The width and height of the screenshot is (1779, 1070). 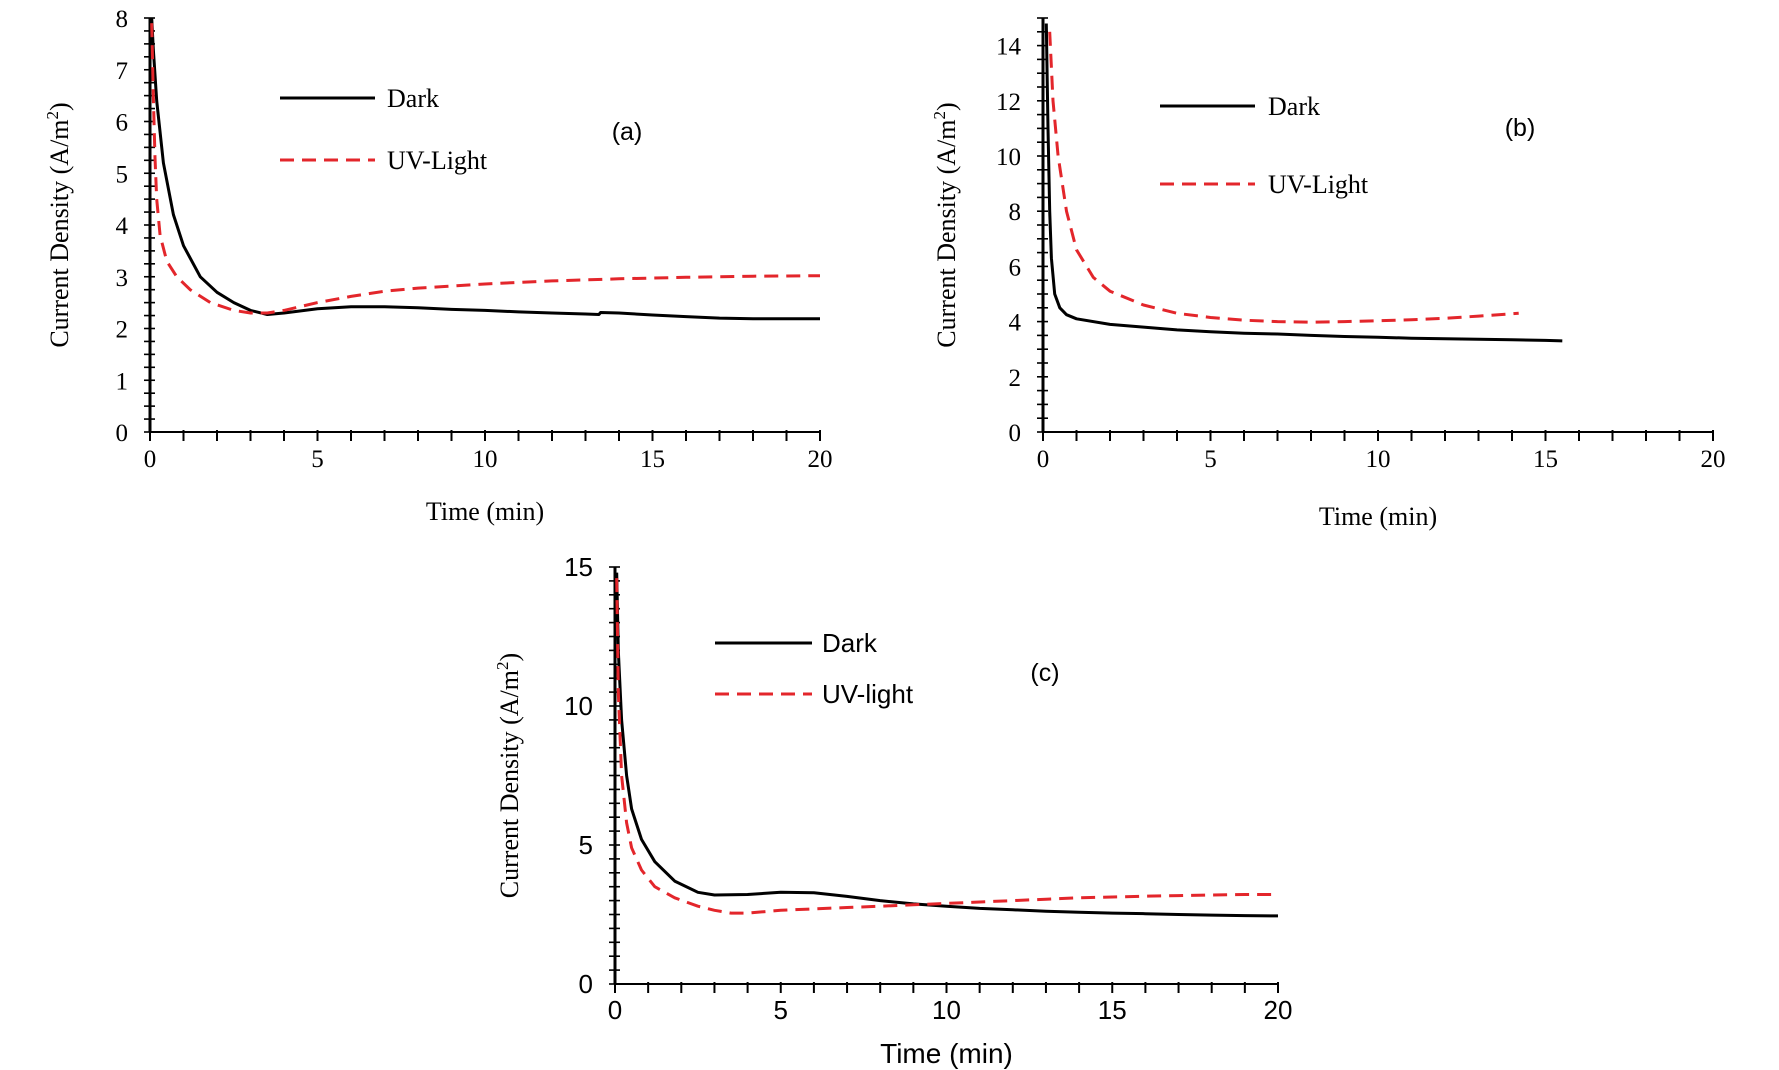 What do you see at coordinates (122, 71) in the screenshot?
I see `y-tick-label: 7` at bounding box center [122, 71].